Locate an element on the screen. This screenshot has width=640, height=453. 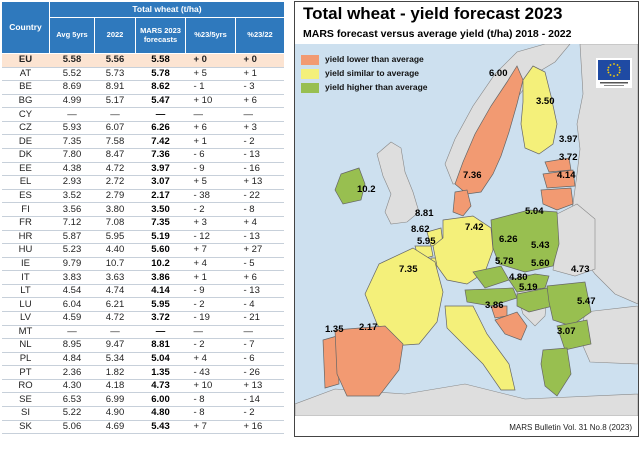
country-shape-es is located at coordinates (369, 361).